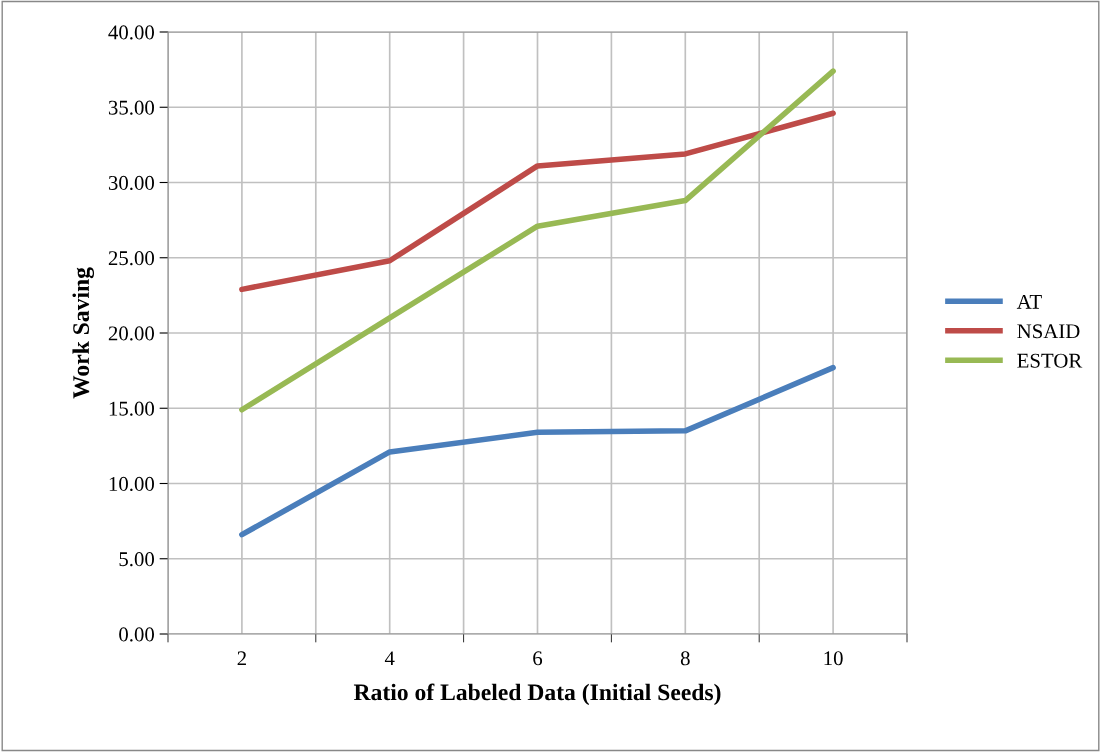 The width and height of the screenshot is (1101, 752). What do you see at coordinates (132, 408) in the screenshot?
I see `y-tick-label: 15.00` at bounding box center [132, 408].